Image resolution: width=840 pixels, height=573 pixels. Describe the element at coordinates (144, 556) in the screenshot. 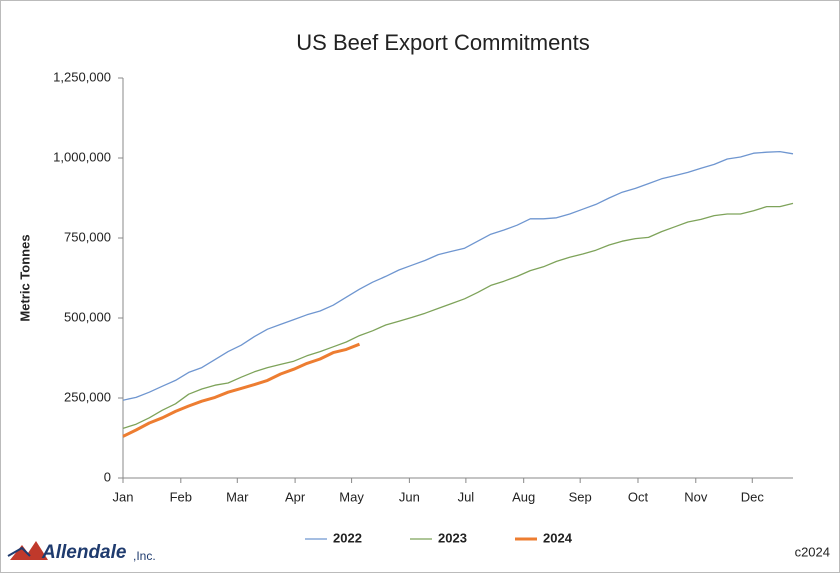

I see `logo-suffix: ,Inc.` at that location.